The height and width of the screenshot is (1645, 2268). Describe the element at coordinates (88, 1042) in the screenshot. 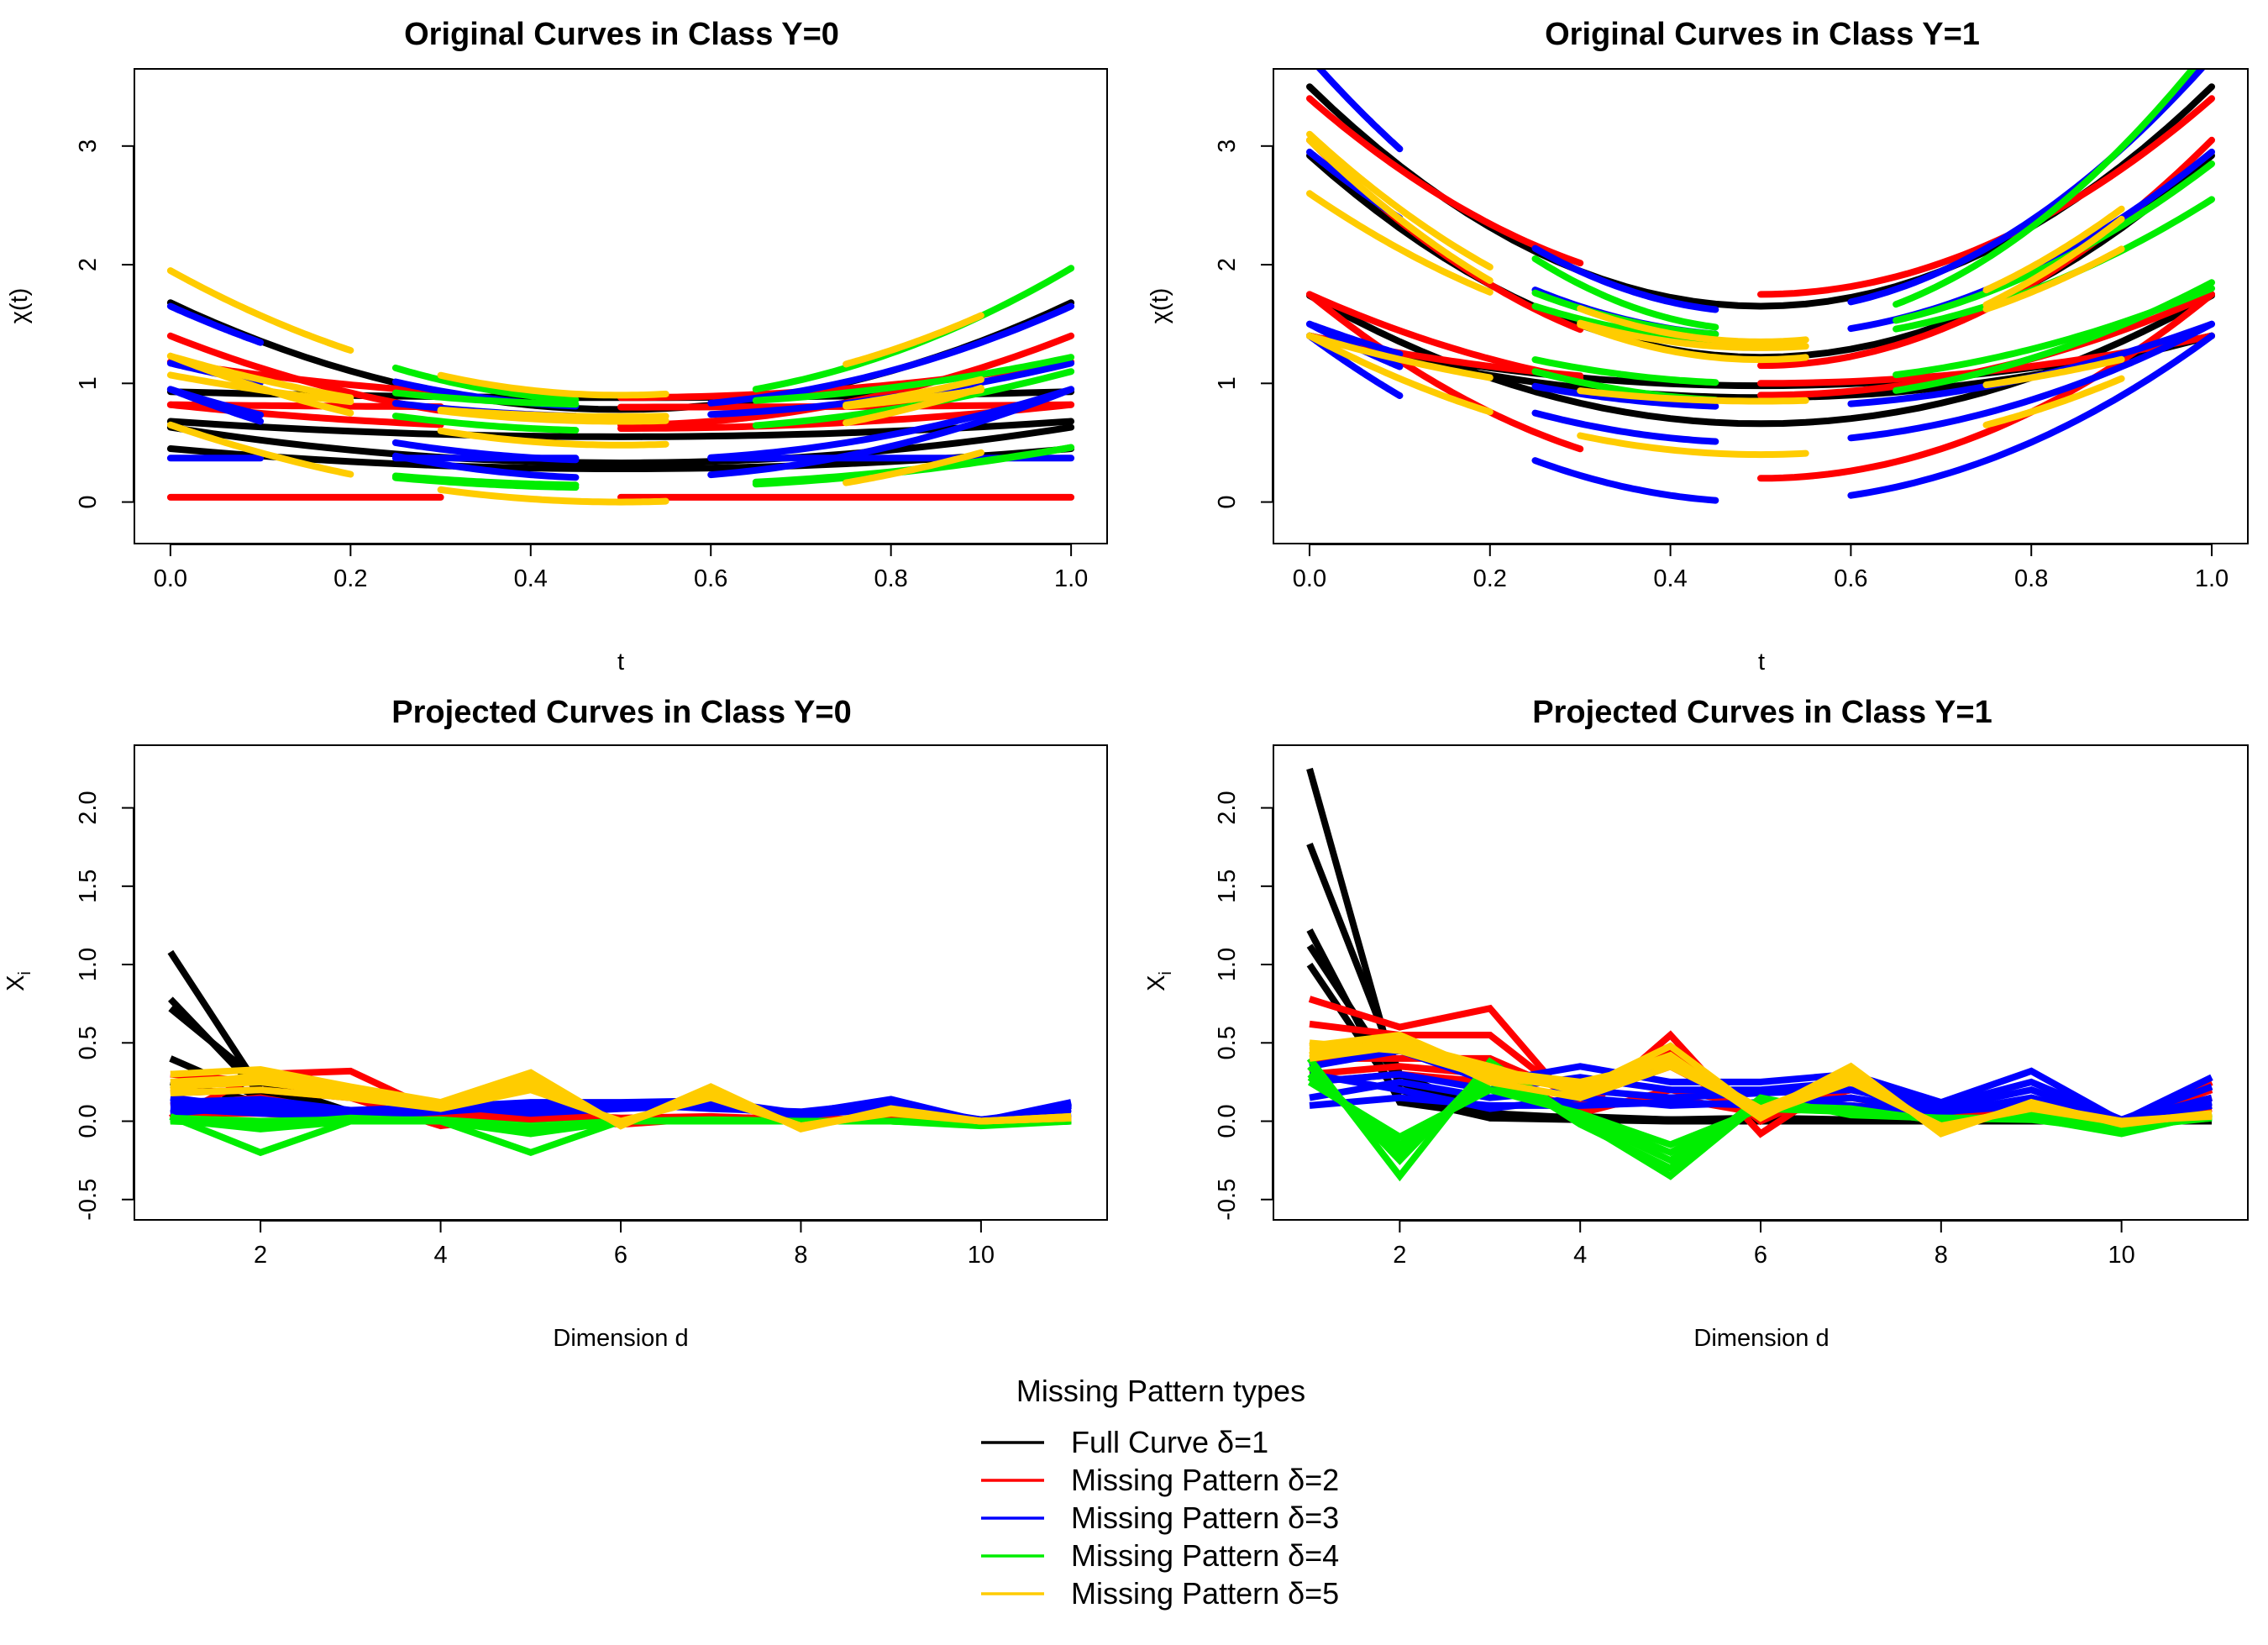

I see `y-tick-label: 0.5` at that location.